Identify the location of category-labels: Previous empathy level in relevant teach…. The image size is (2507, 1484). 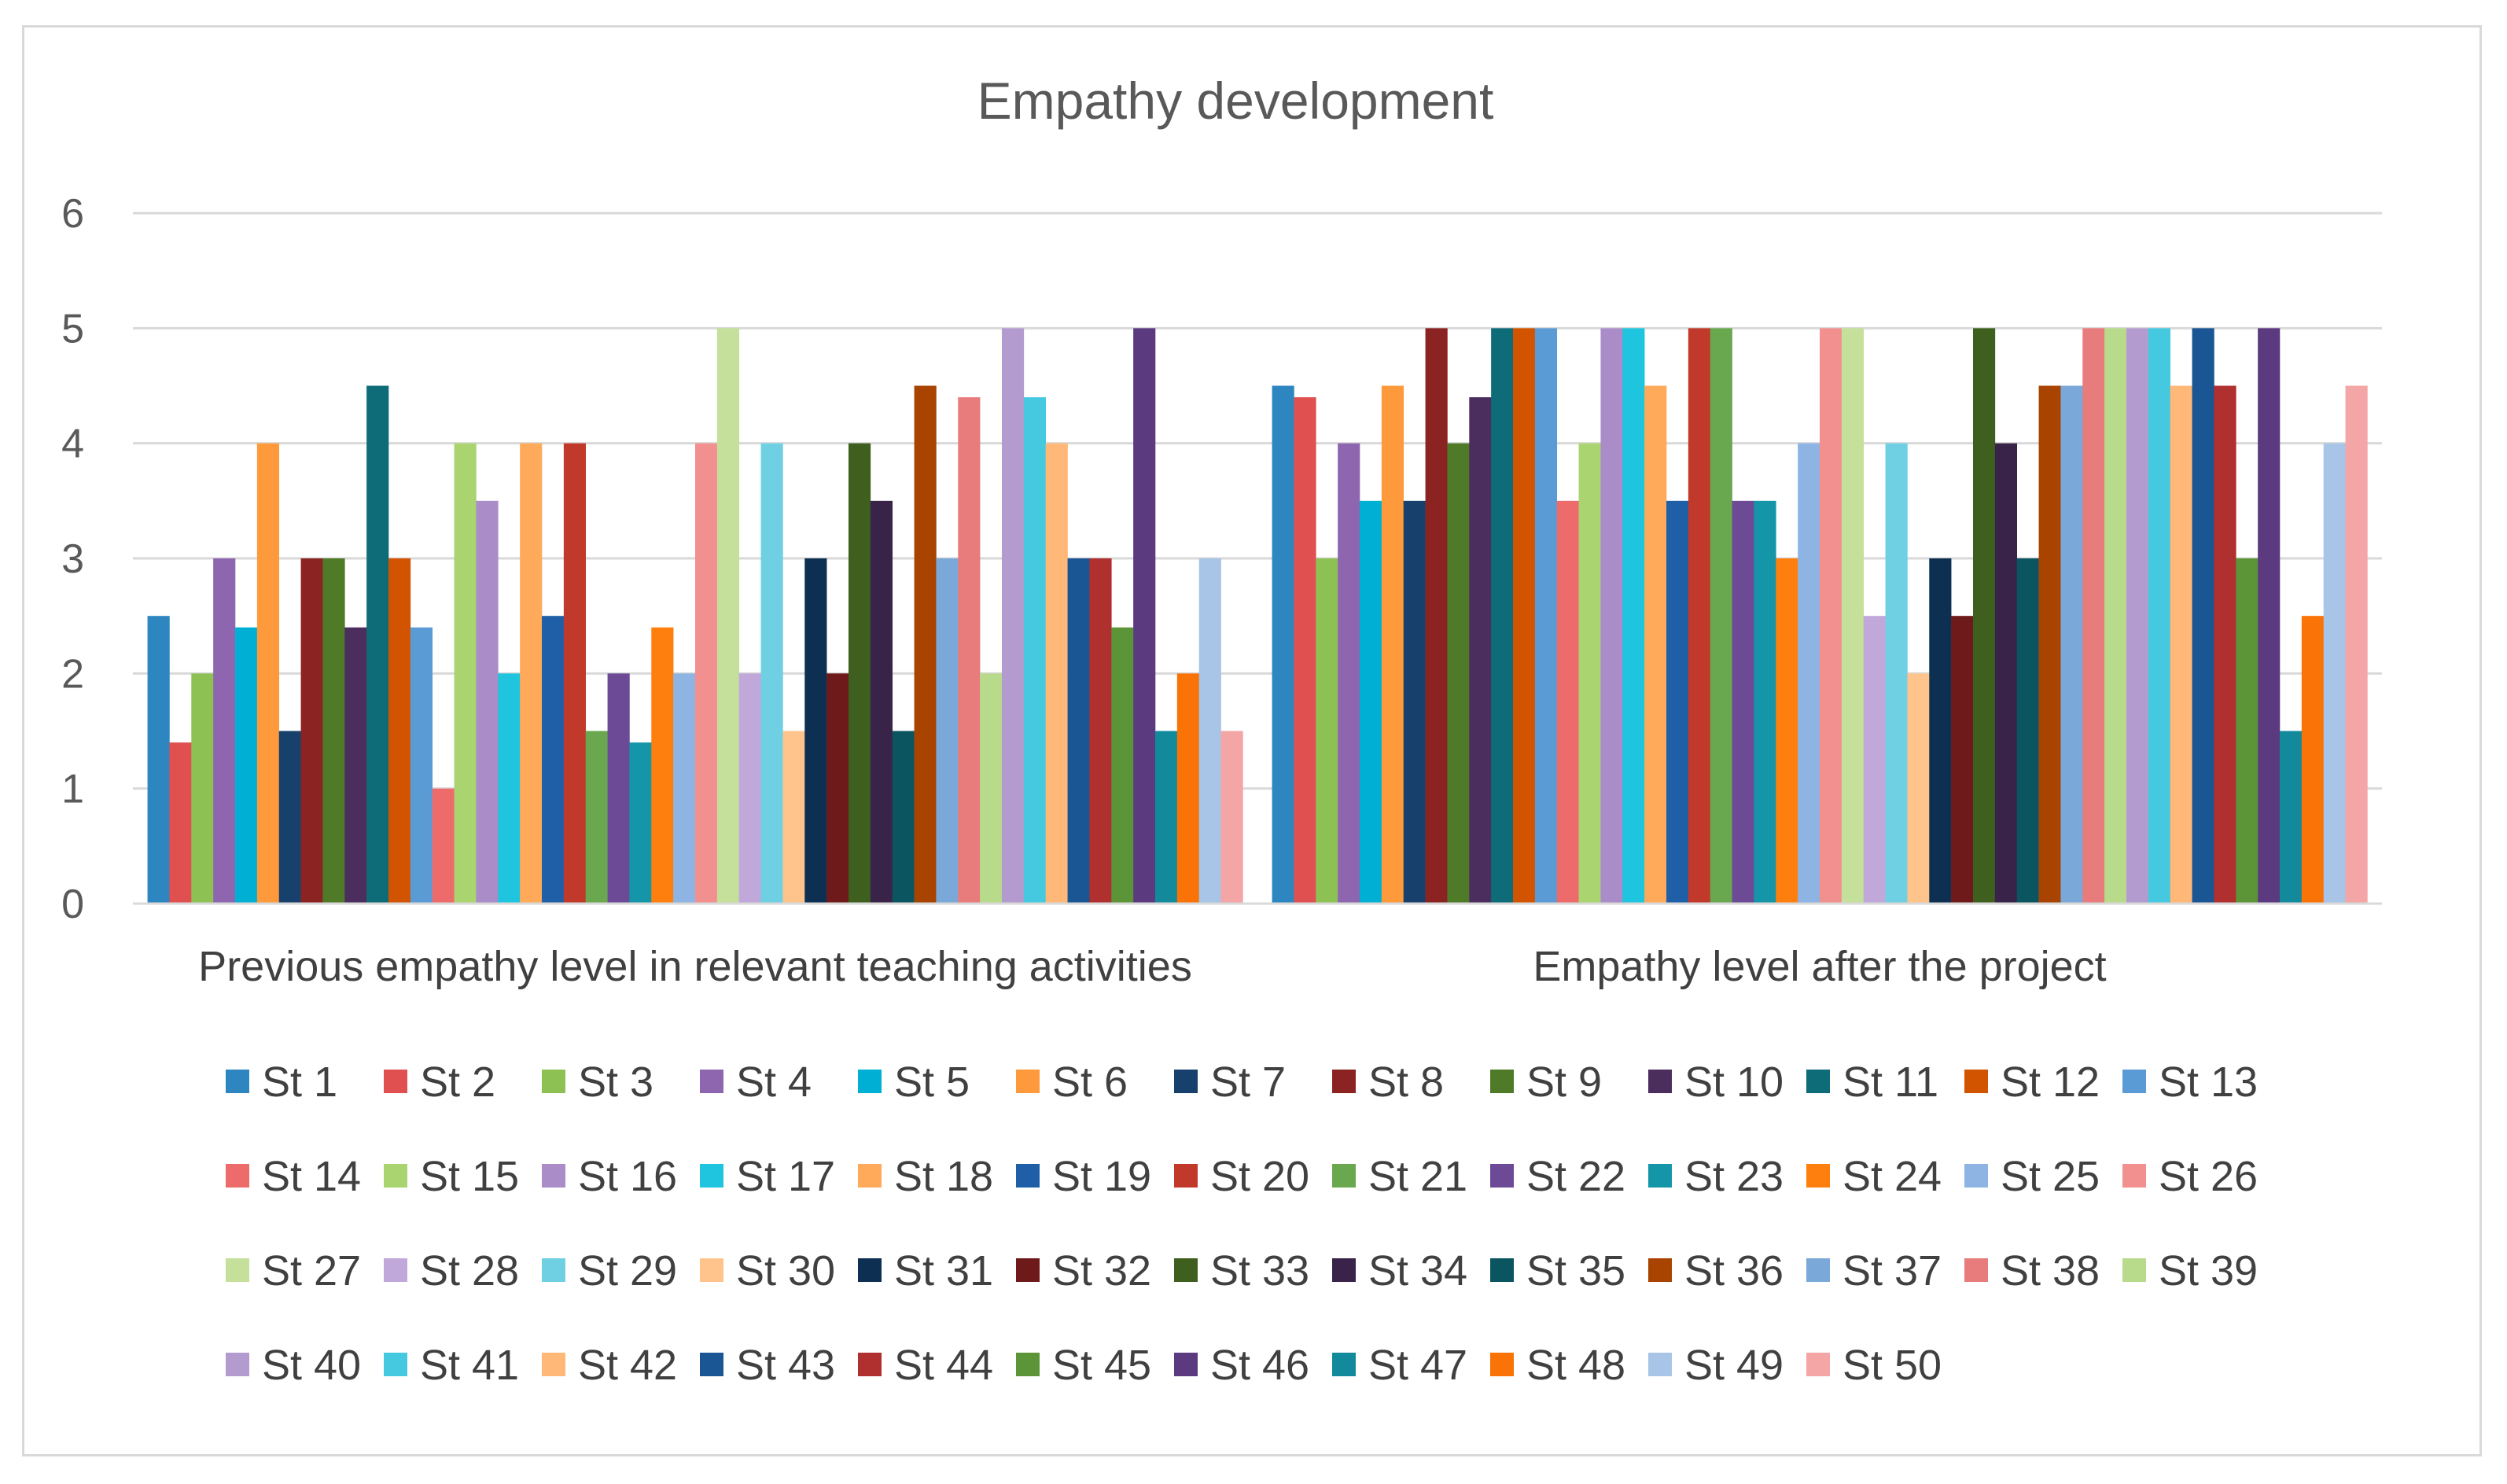
(1152, 966).